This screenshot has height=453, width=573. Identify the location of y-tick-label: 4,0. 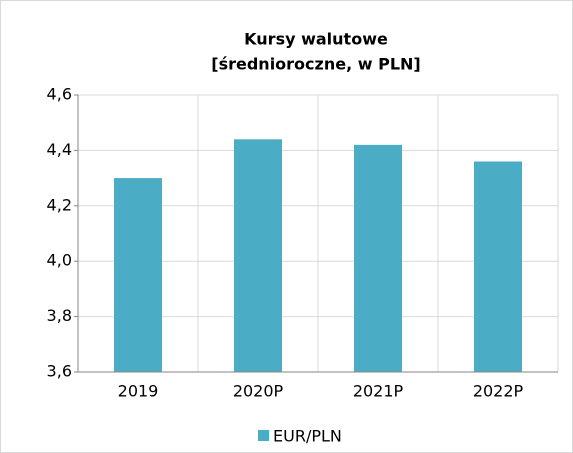
(59, 260).